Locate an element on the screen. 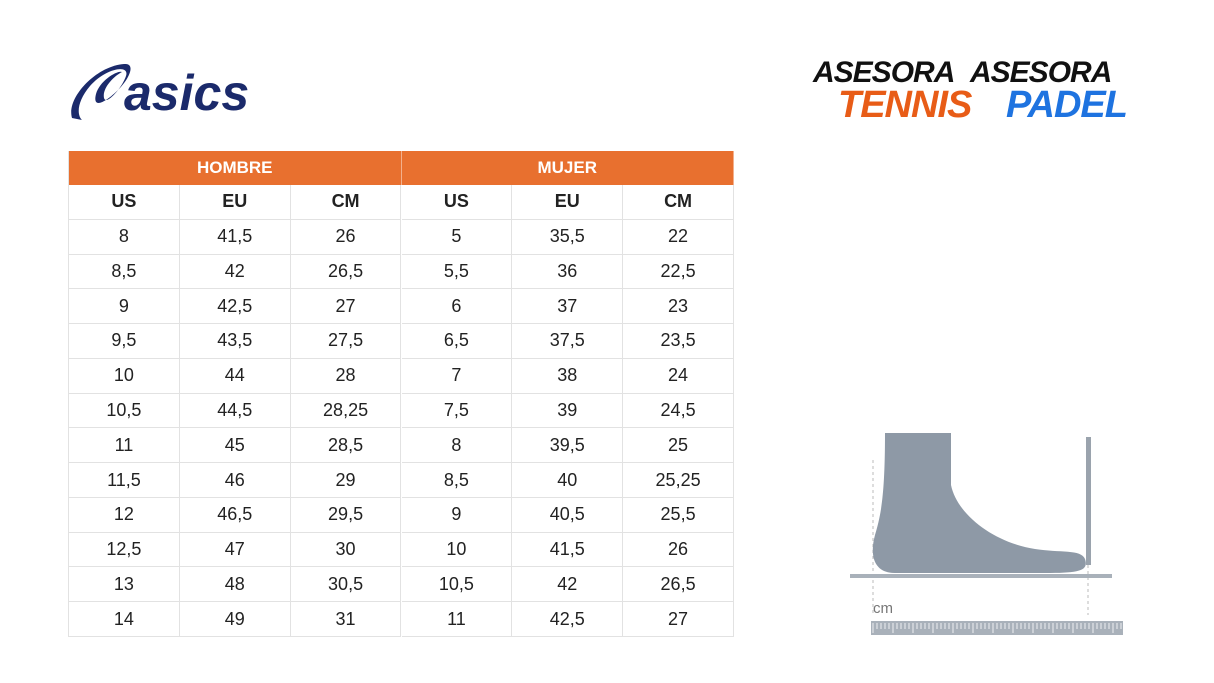  table-cell: 30 is located at coordinates (346, 550).